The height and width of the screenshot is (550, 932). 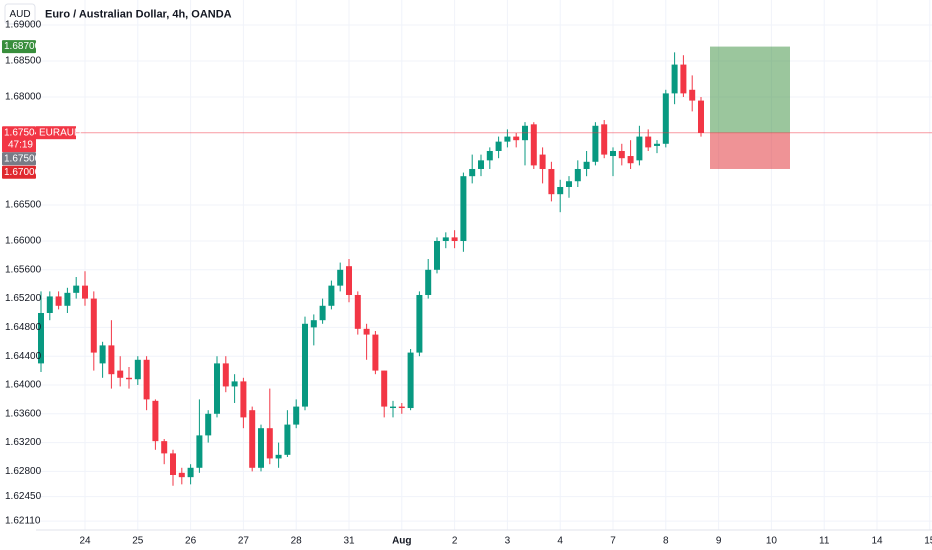 What do you see at coordinates (23, 496) in the screenshot?
I see `y-tick-label: 1.62450` at bounding box center [23, 496].